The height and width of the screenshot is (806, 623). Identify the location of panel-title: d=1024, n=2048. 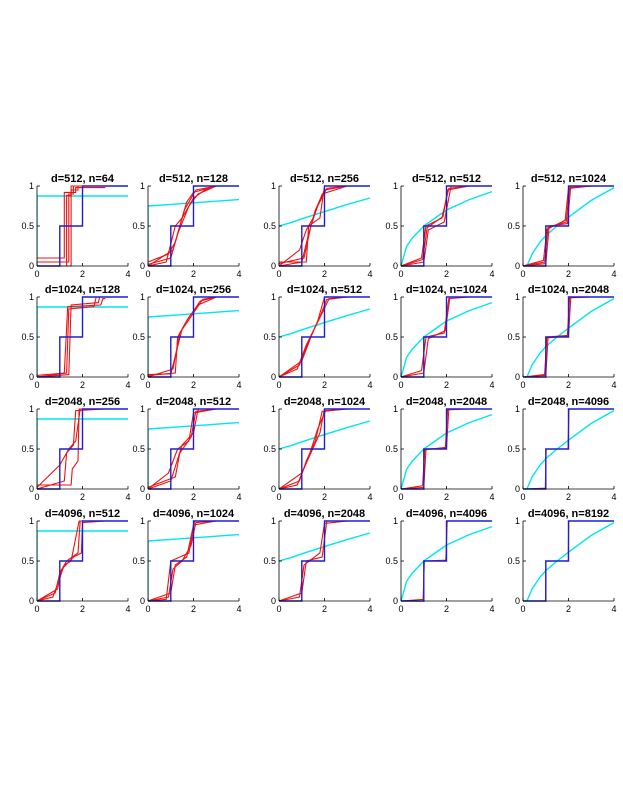
(568, 290).